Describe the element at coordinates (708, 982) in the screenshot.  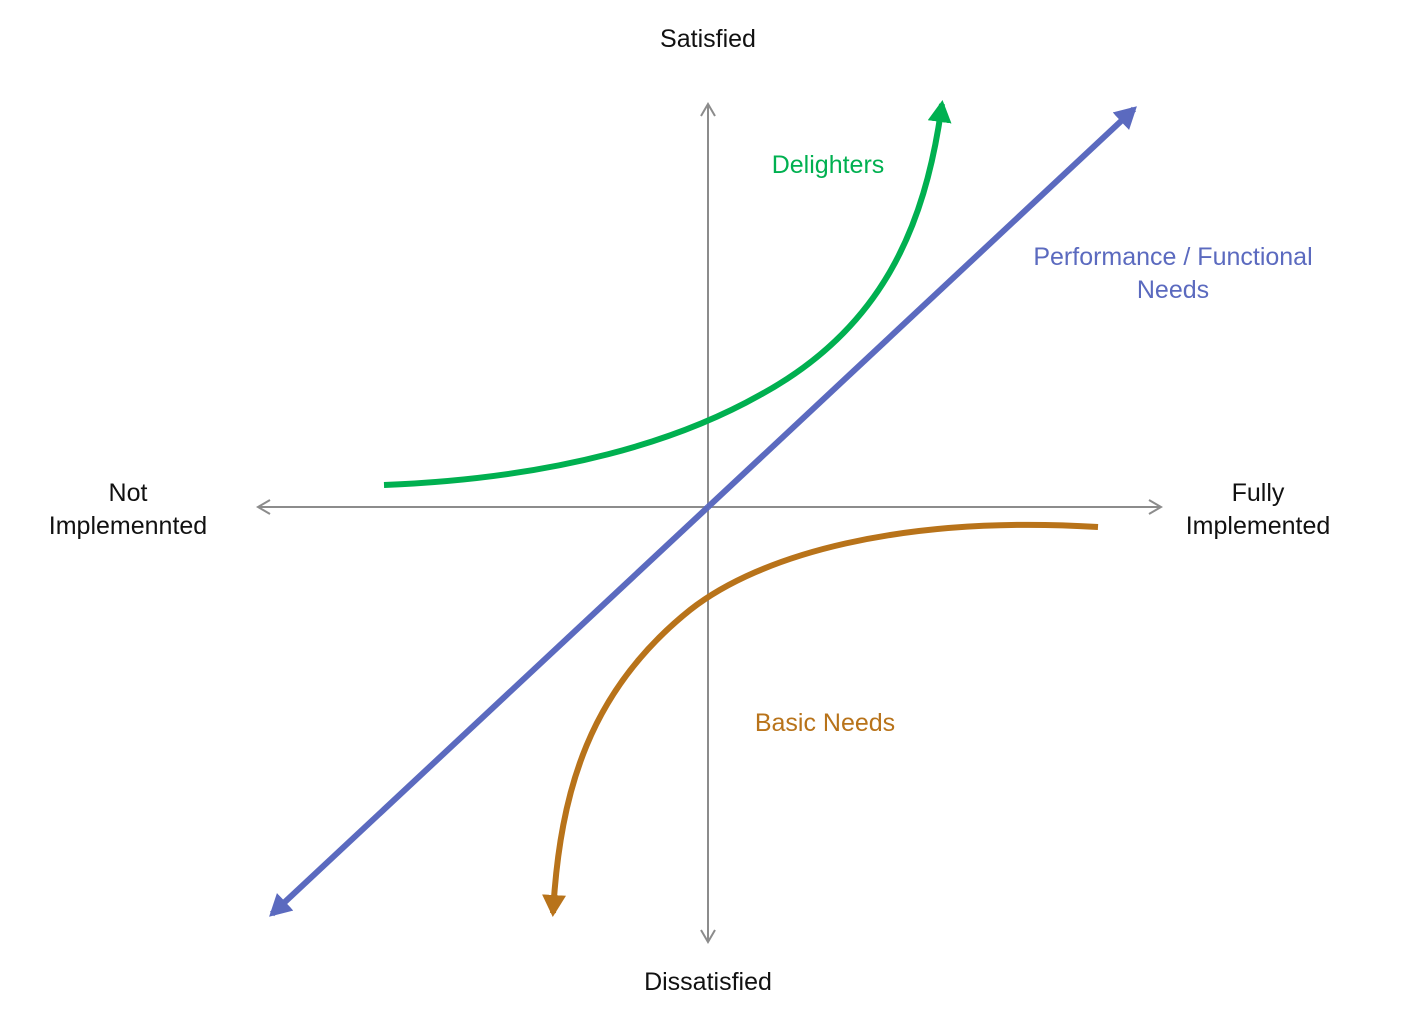
I see `dissatisfied-label: Dissatisfied` at that location.